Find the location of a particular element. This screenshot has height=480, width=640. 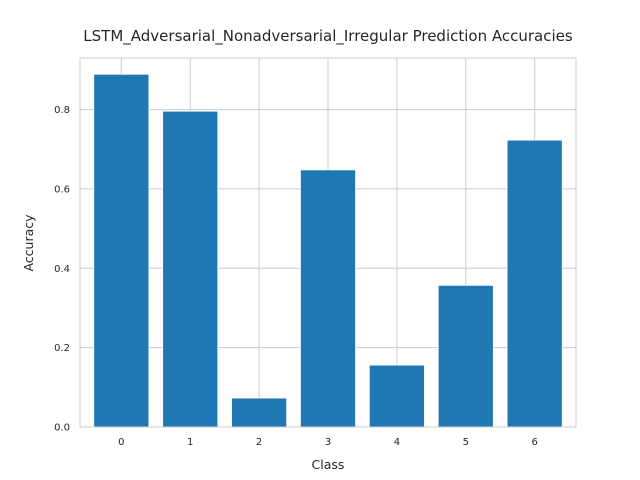

y-tick-labels: 0.0 0.2 0.4 0.6 0.8 is located at coordinates (62, 269).